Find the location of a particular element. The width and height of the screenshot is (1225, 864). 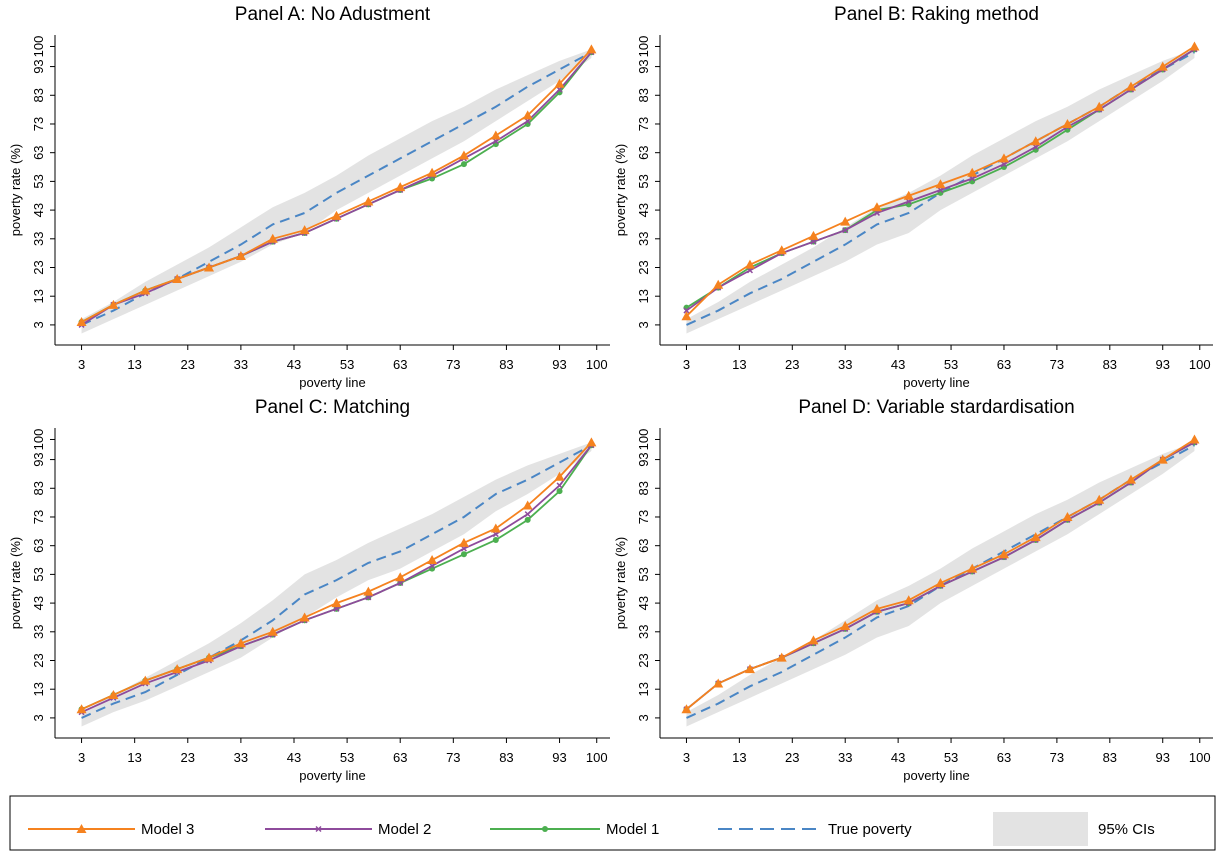

legend-label: Model 2 is located at coordinates (404, 829).